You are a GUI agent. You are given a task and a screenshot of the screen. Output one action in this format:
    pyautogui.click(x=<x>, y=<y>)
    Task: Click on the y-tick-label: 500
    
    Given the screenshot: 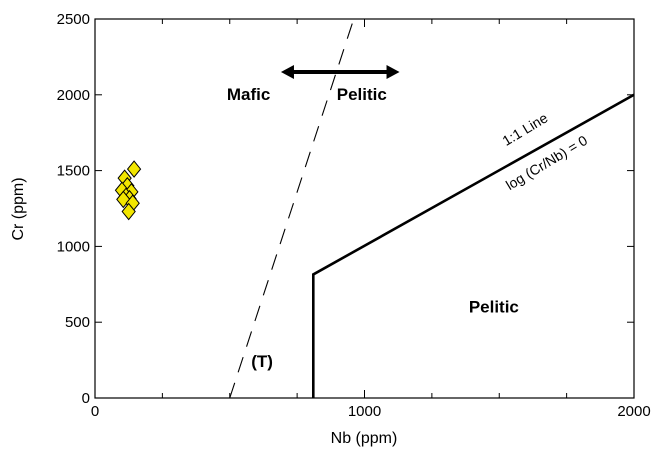 What is the action you would take?
    pyautogui.click(x=77, y=322)
    